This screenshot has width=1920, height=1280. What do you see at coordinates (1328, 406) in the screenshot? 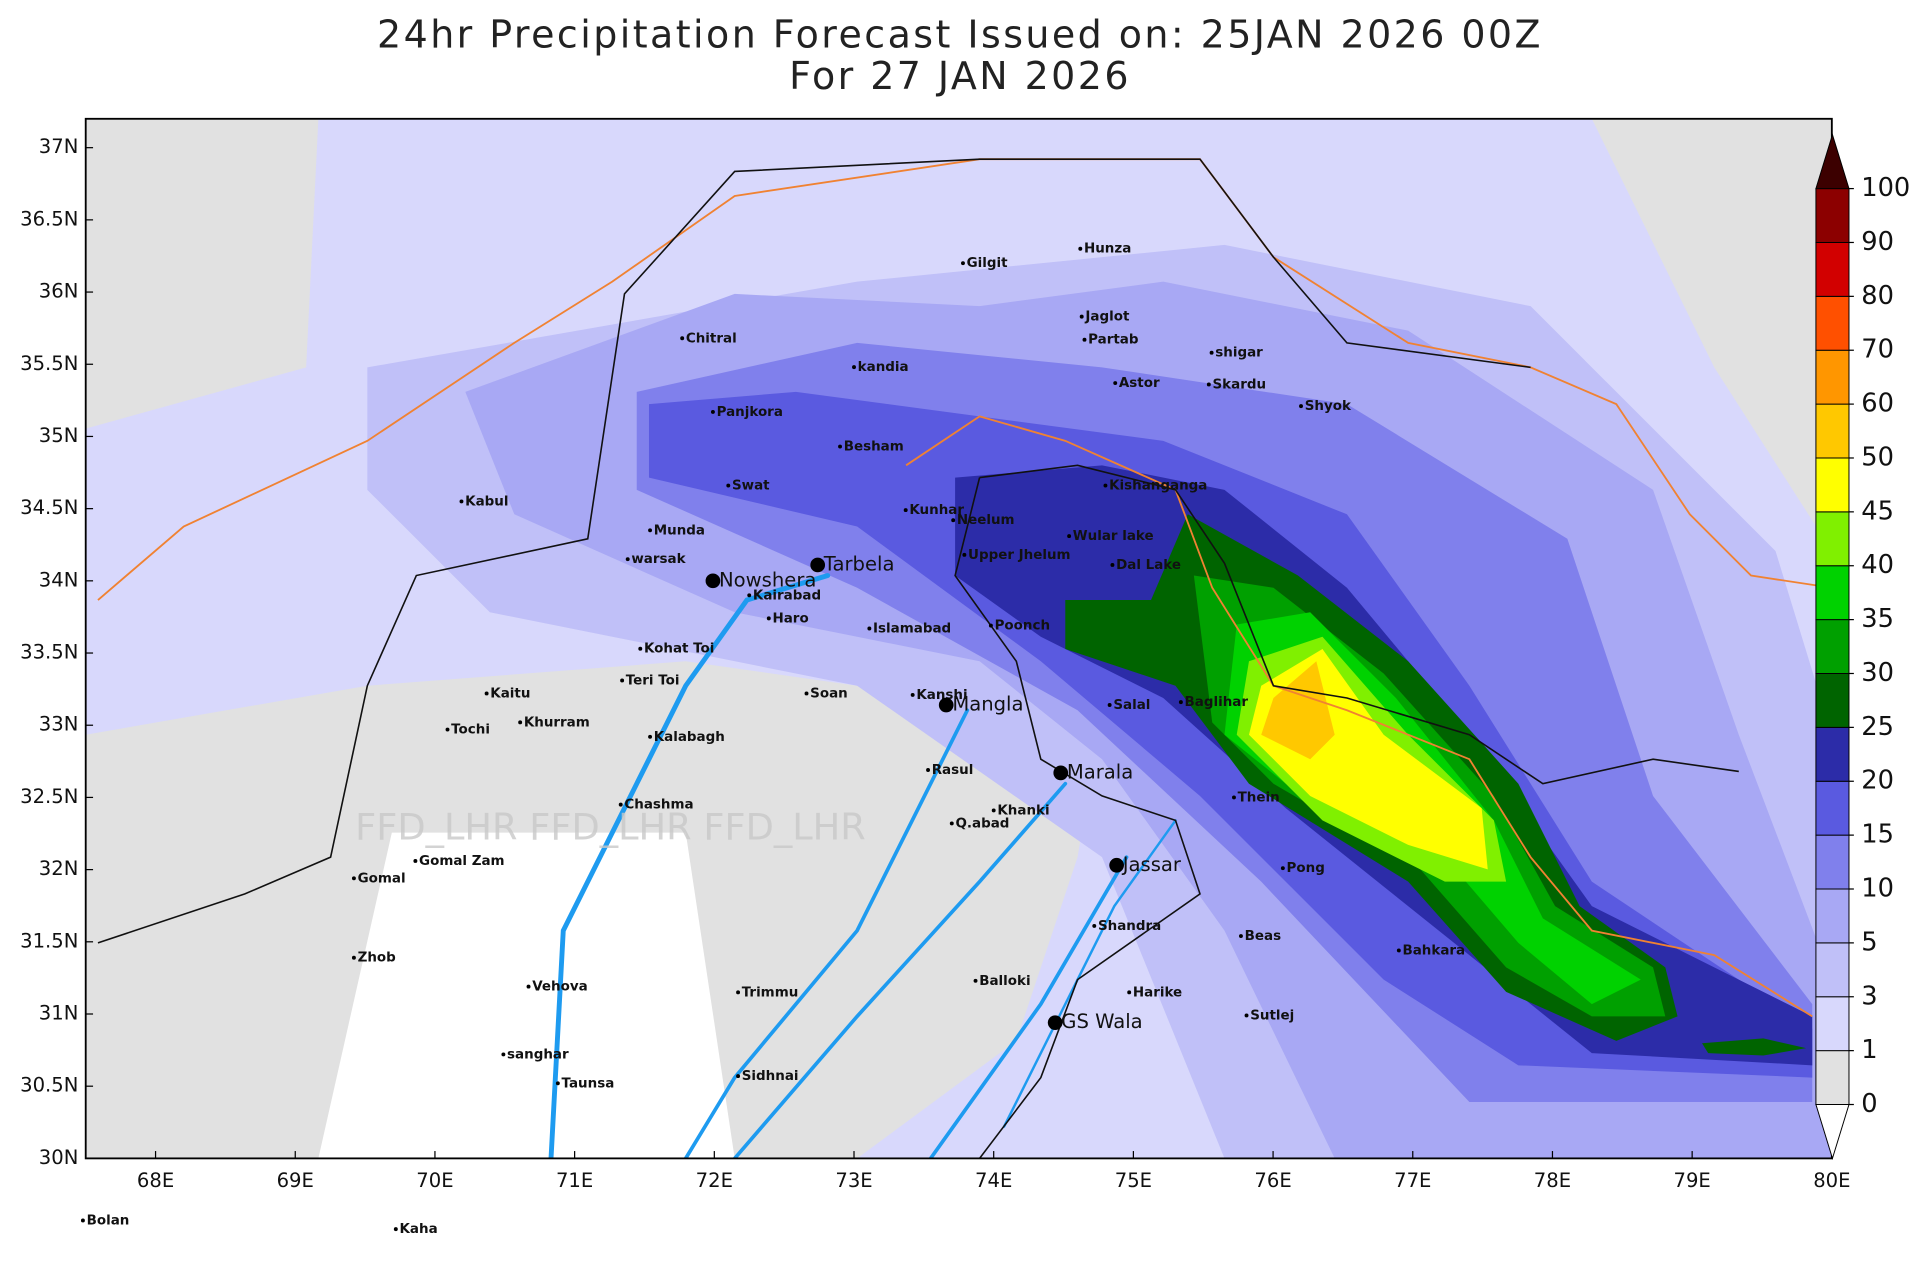
I see `city-label: Shyok` at bounding box center [1328, 406].